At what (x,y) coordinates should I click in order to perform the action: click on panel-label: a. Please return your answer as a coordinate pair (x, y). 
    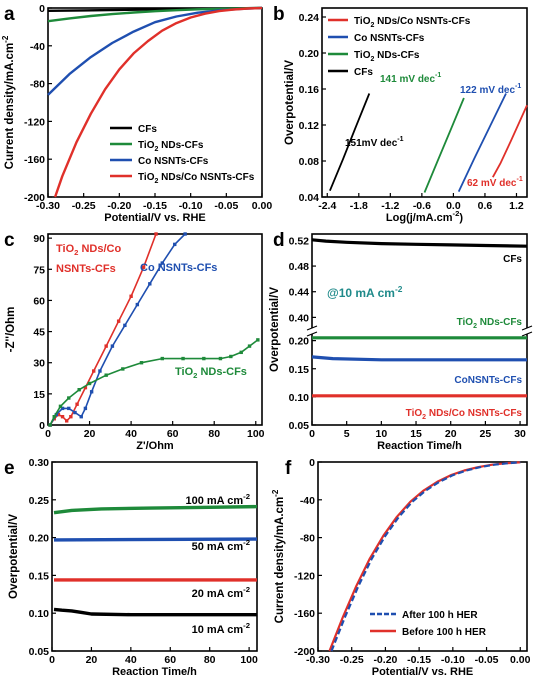
    Looking at the image, I should click on (9, 14).